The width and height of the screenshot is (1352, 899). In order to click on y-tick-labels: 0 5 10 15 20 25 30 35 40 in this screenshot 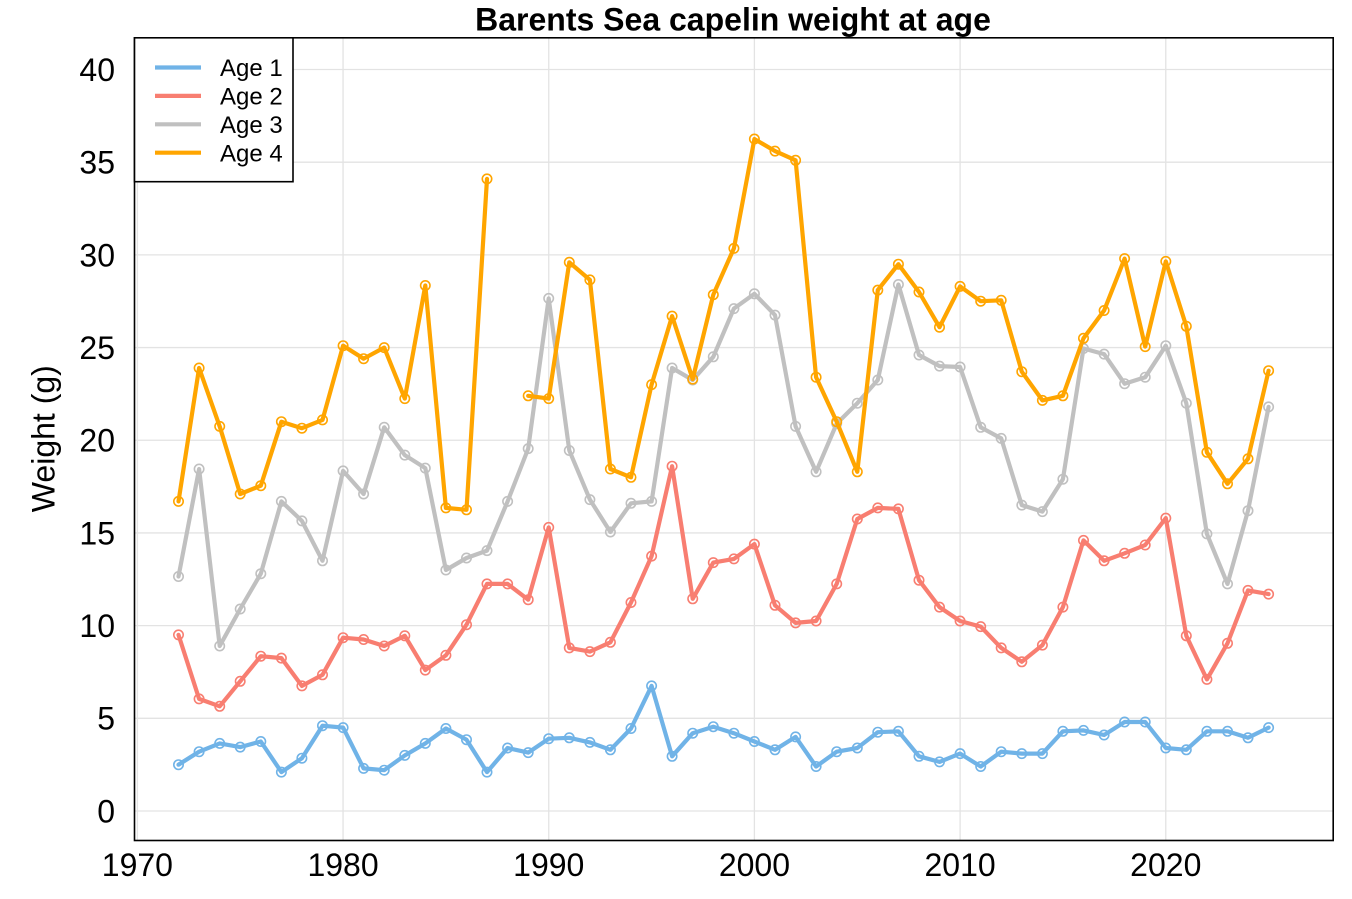, I will do `click(97, 441)`.